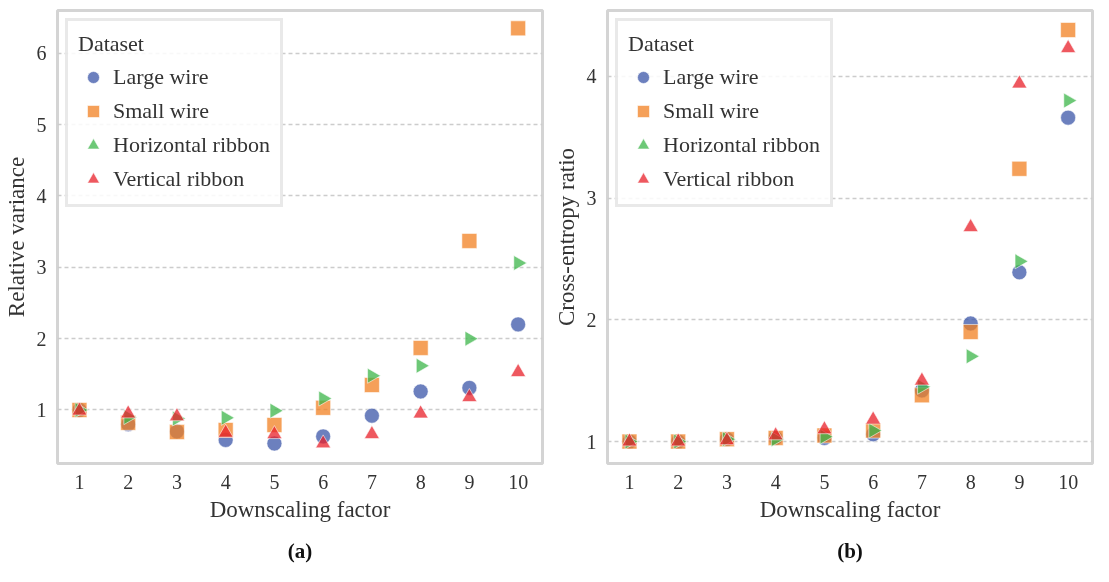 This screenshot has width=1109, height=582. Describe the element at coordinates (41, 124) in the screenshot. I see `y-tick-label: 5` at that location.